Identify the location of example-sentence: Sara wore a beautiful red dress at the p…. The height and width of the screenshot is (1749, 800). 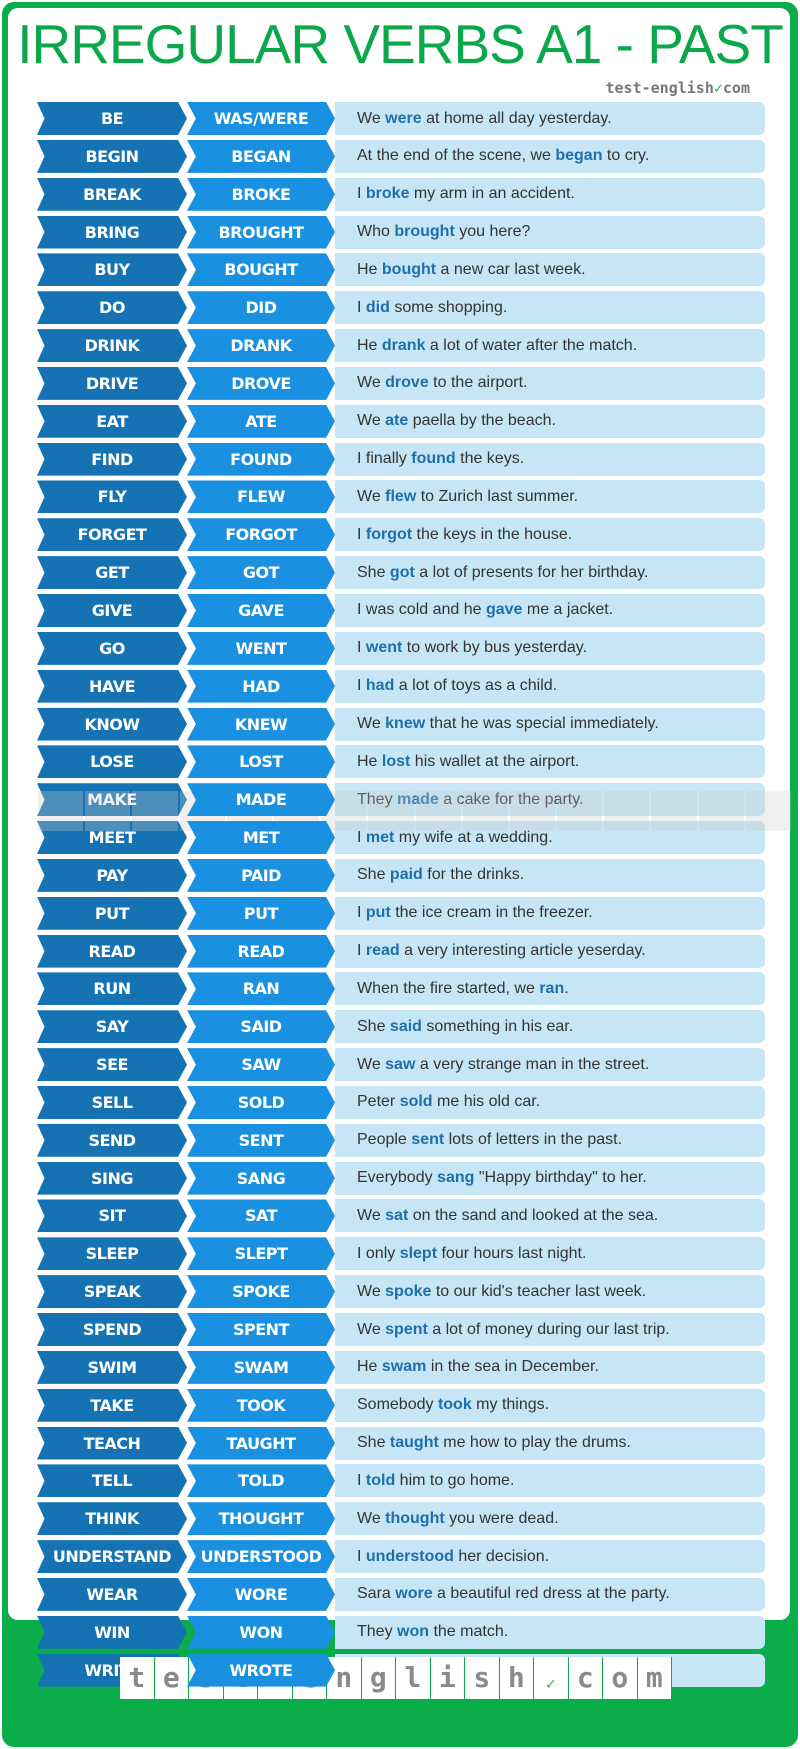
(550, 1594).